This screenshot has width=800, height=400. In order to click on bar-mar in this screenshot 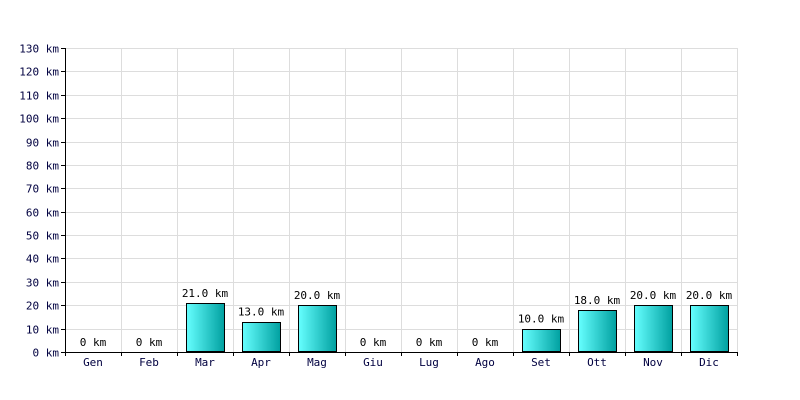, I will do `click(205, 327)`.